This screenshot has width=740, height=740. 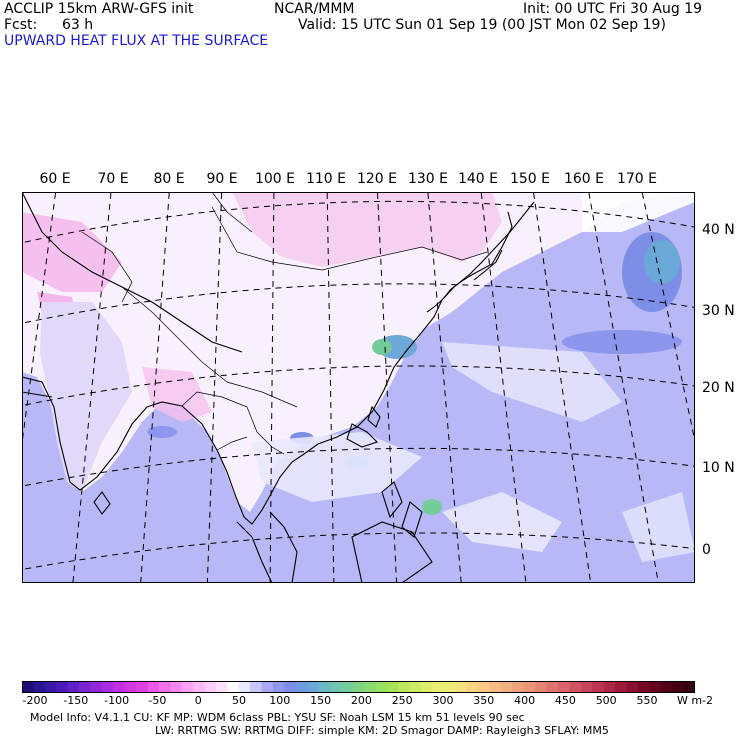 I want to click on colorbar-tick-label: 350, so click(x=484, y=700).